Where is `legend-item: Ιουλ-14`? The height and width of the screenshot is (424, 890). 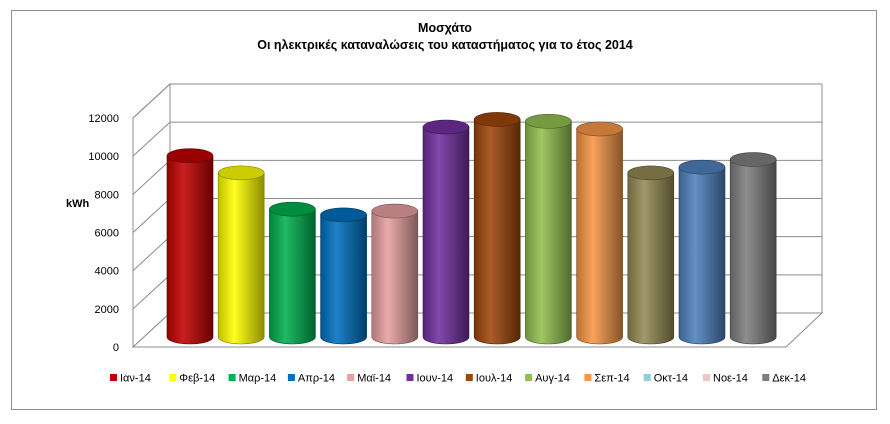 legend-item: Ιουλ-14 is located at coordinates (489, 379).